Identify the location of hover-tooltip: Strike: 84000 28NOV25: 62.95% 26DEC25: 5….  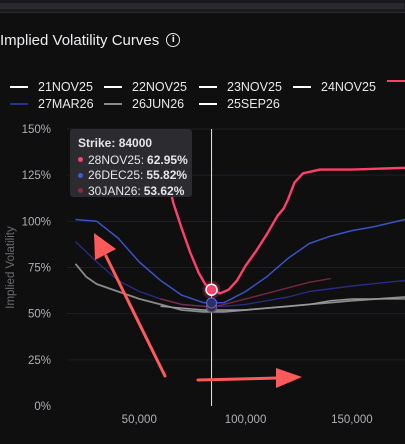
(131, 164).